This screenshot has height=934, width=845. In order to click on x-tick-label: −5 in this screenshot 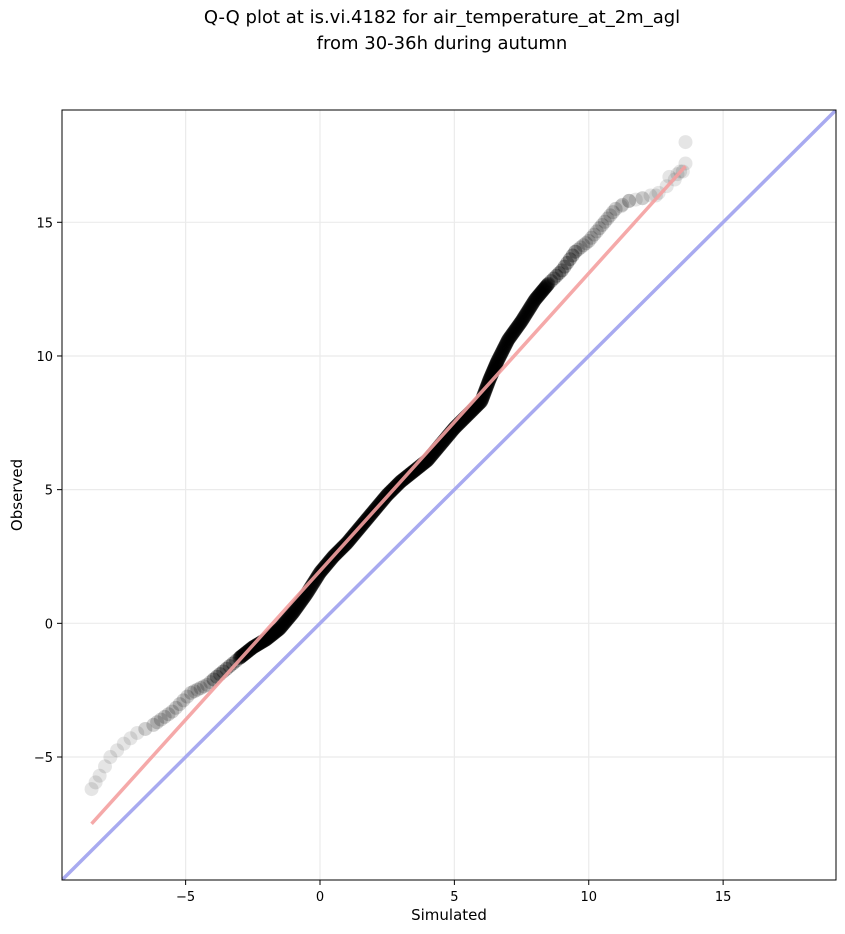, I will do `click(185, 897)`.